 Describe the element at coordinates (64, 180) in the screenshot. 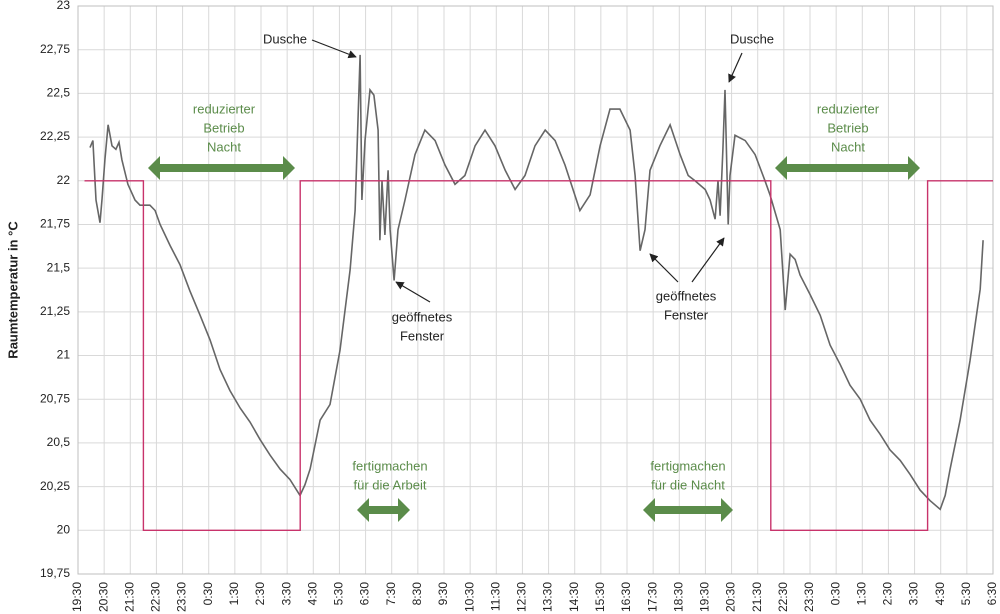

I see `y-tick-label: 22` at that location.